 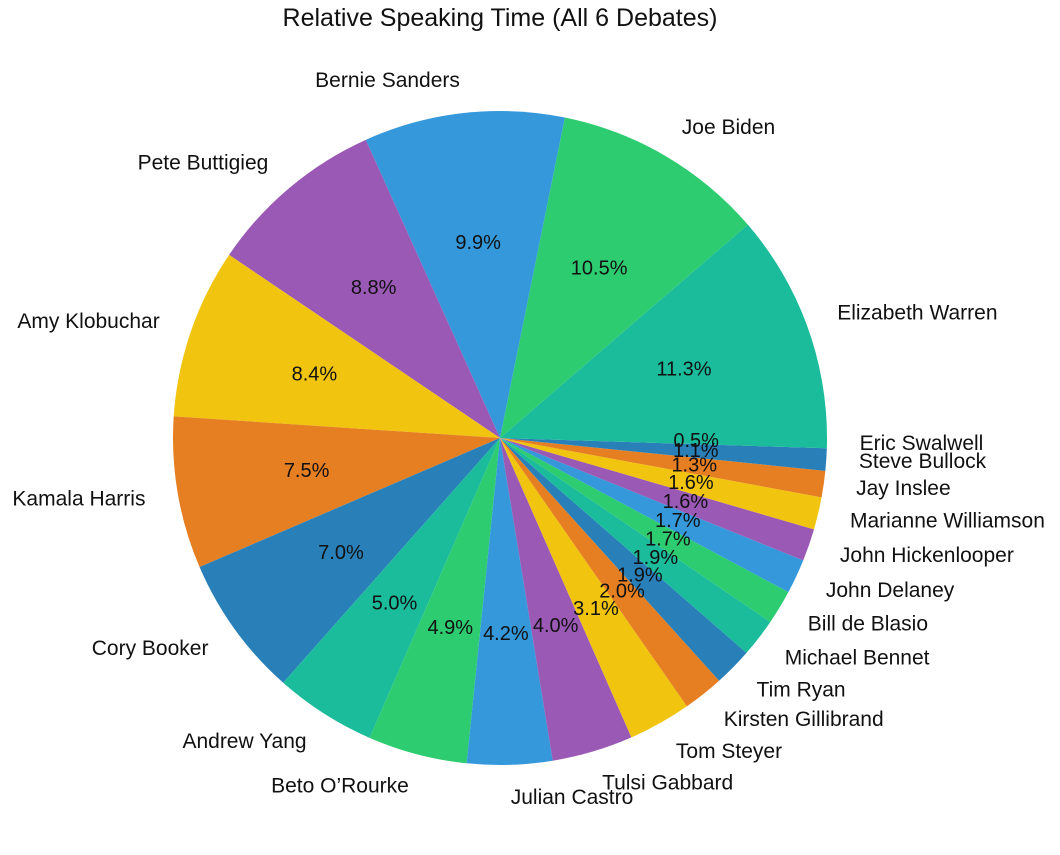 I want to click on percent-label-elizabeth-warren: 11.3%, so click(x=683, y=370).